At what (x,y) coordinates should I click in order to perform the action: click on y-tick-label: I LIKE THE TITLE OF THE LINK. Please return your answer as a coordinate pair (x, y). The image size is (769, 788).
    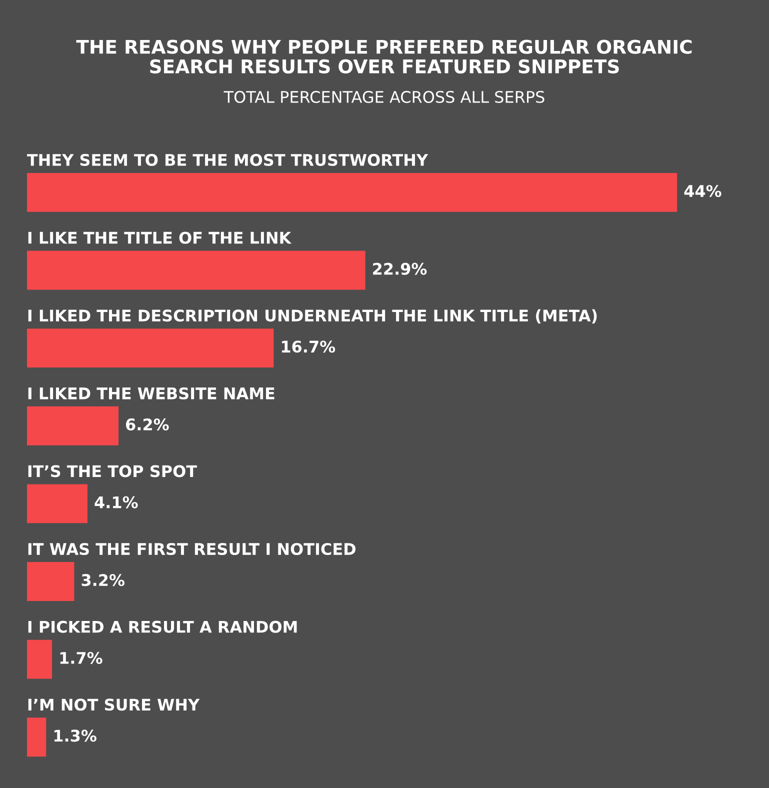
    Looking at the image, I should click on (160, 238).